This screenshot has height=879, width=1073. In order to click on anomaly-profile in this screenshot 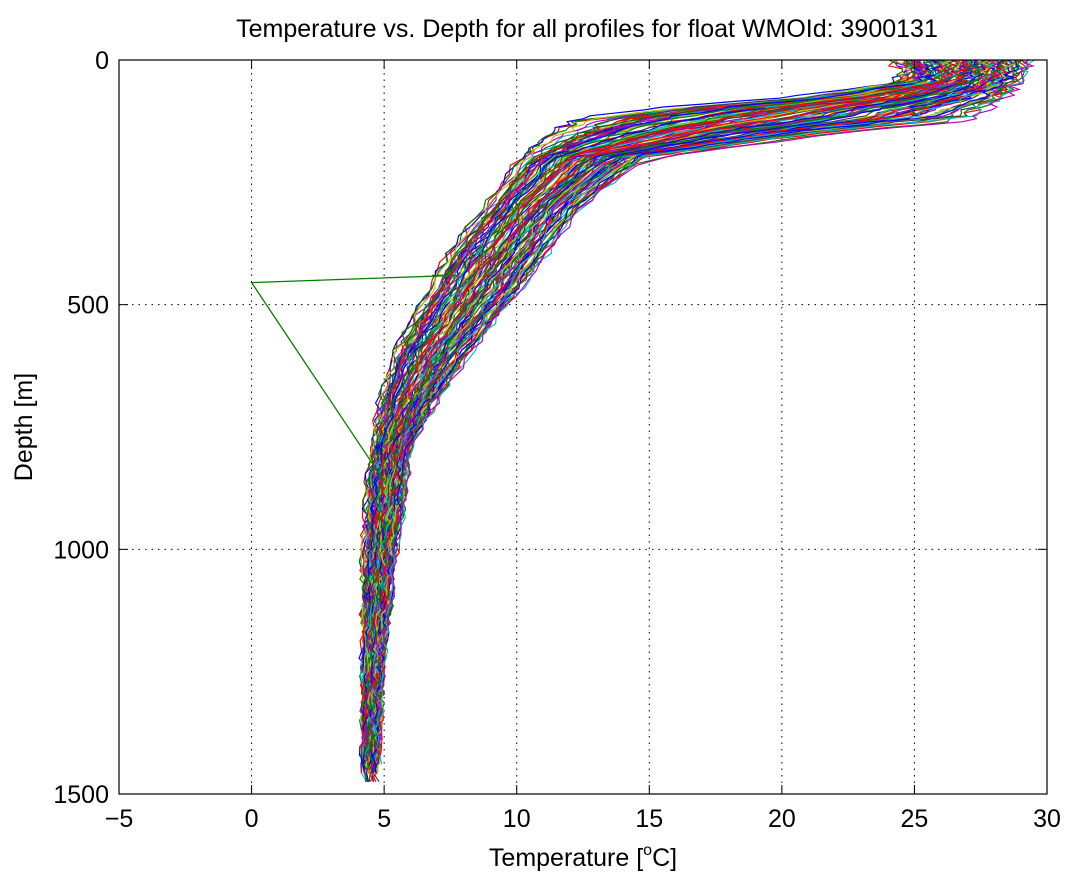, I will do `click(354, 378)`.